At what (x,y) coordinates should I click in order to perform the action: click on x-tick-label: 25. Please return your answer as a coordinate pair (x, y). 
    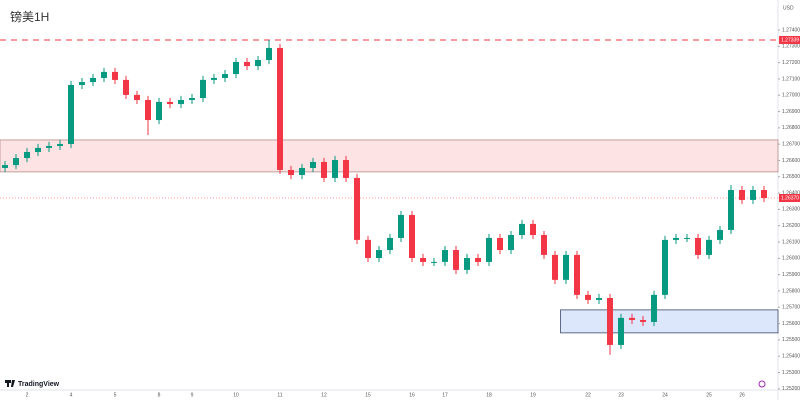
    Looking at the image, I should click on (709, 395).